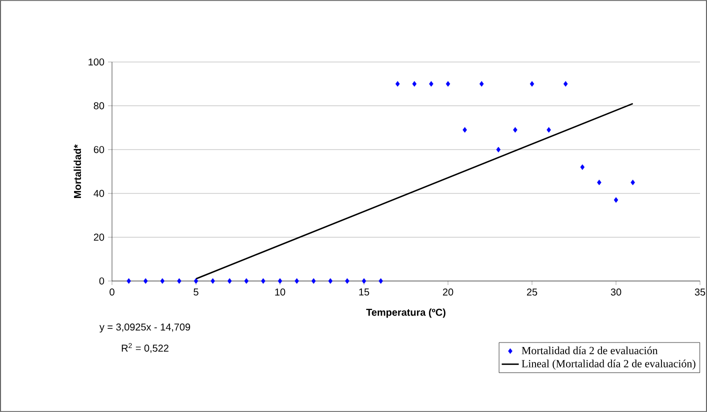 The height and width of the screenshot is (412, 707). I want to click on y-tick-label: 0, so click(101, 281).